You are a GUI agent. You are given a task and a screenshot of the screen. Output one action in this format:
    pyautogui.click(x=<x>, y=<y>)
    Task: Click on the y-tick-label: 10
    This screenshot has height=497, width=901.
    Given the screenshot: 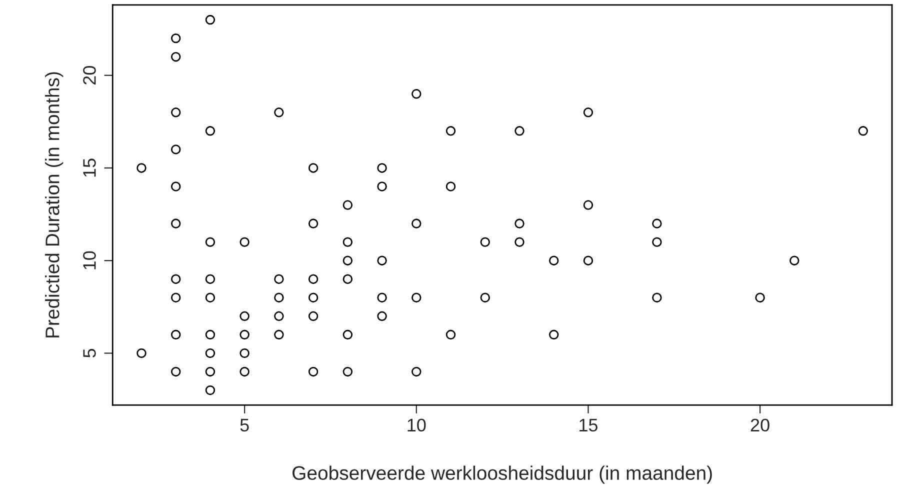 What is the action you would take?
    pyautogui.click(x=89, y=260)
    